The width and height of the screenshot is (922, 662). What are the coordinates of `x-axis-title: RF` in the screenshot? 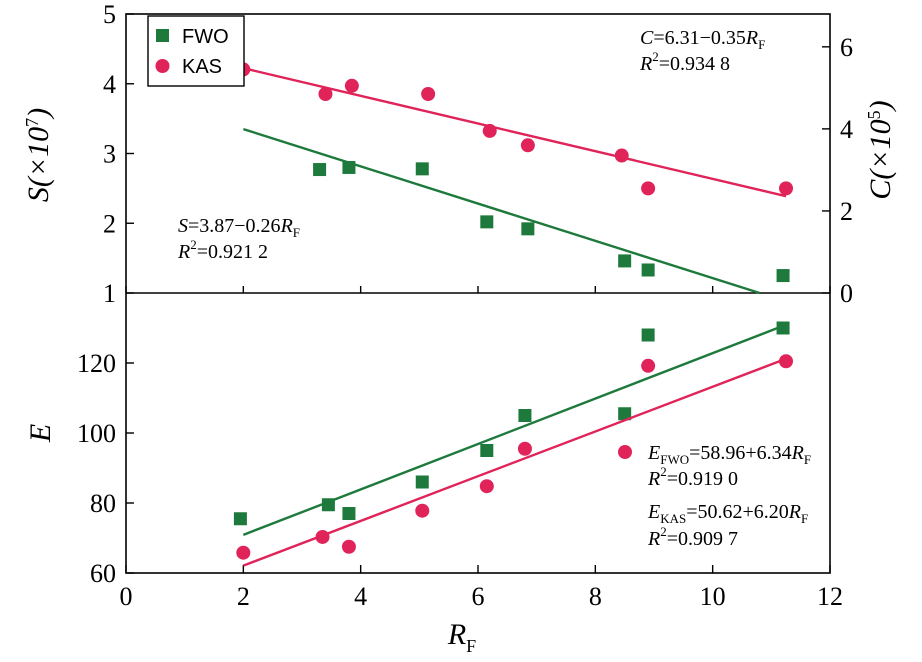 It's located at (461, 637).